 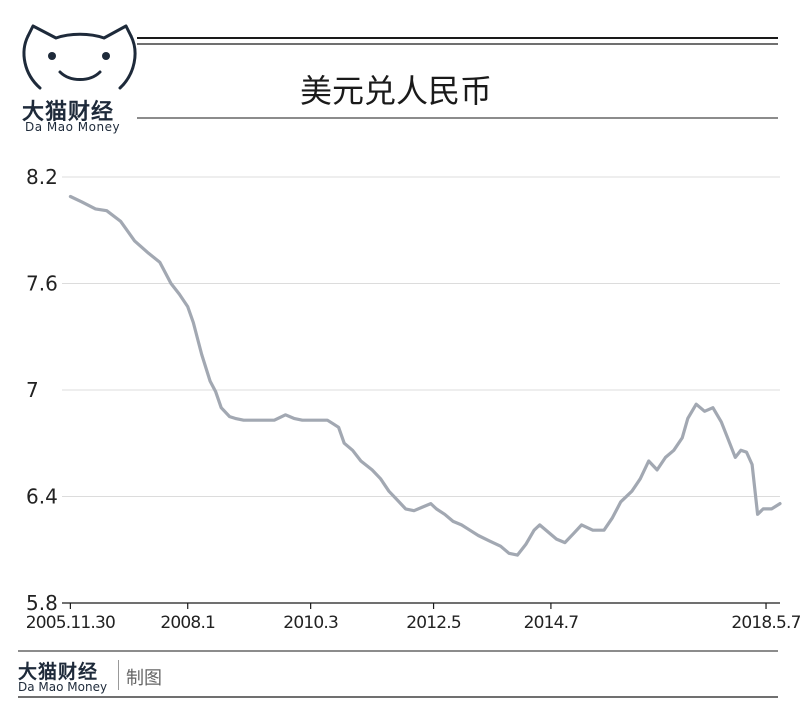 What do you see at coordinates (32, 390) in the screenshot?
I see `y-tick-label: 7` at bounding box center [32, 390].